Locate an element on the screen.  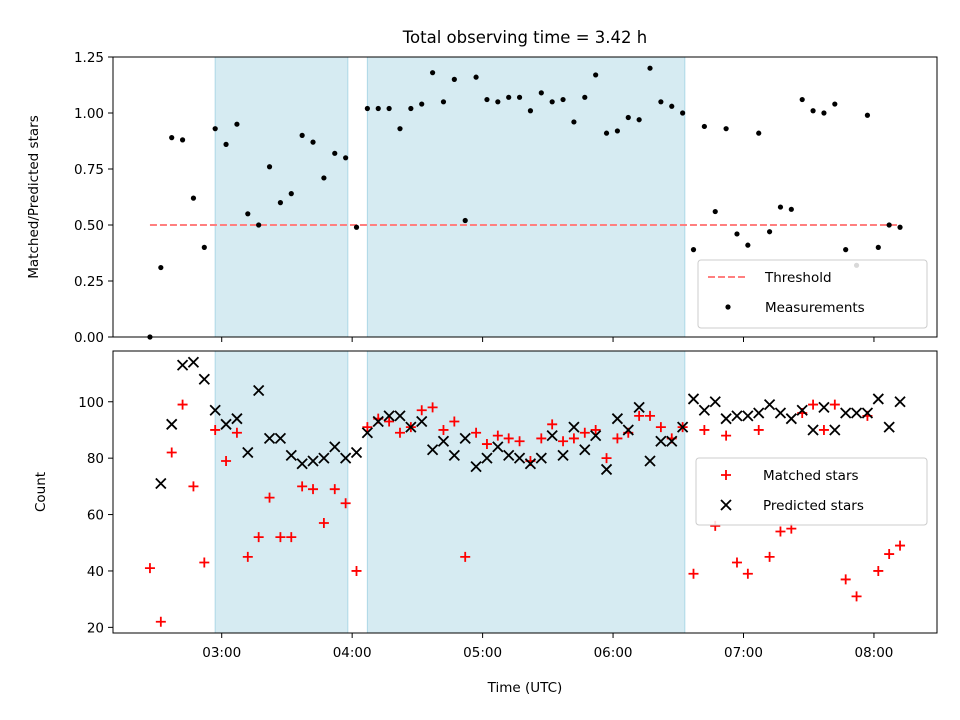
x-tick-label: 07:00 is located at coordinates (743, 653).